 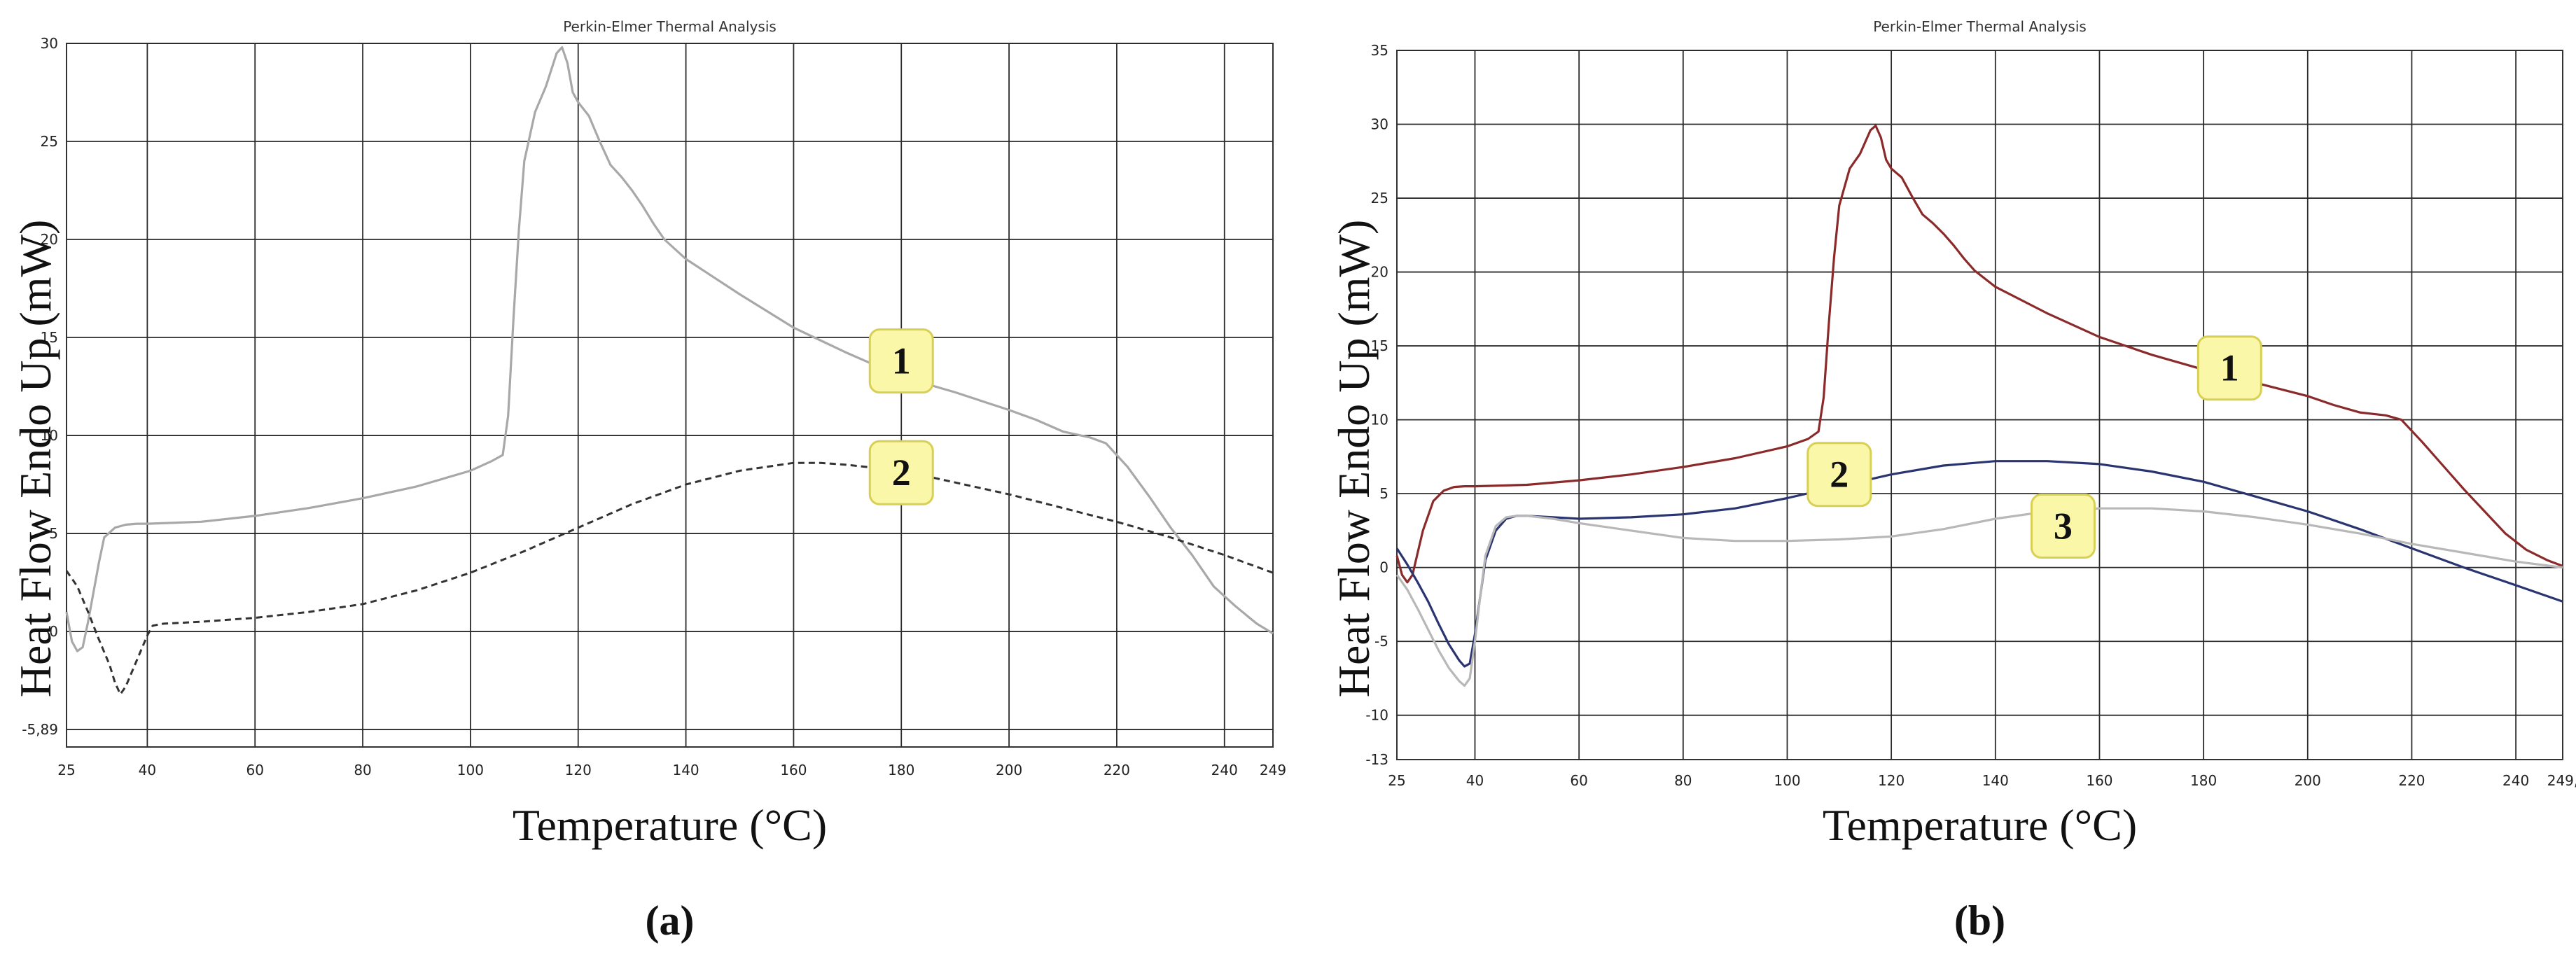 What do you see at coordinates (40, 729) in the screenshot?
I see `y-tick-label: -5,89` at bounding box center [40, 729].